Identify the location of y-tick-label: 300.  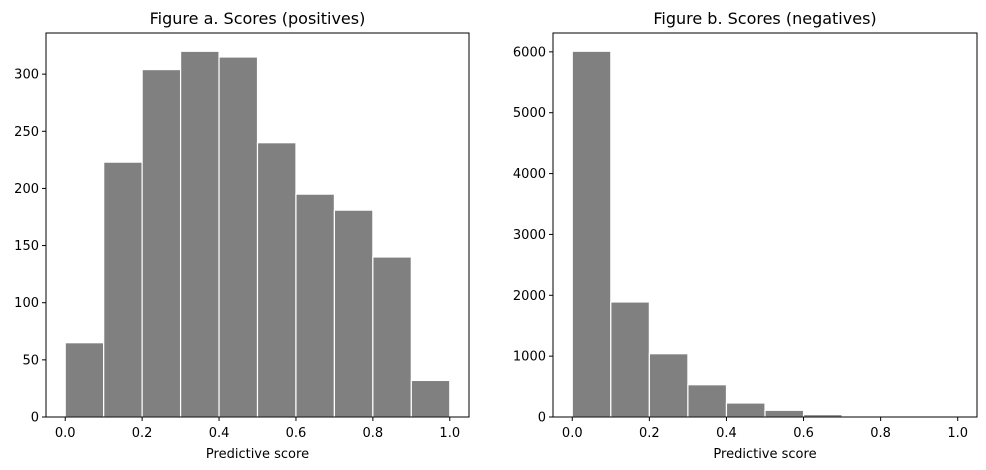
(26, 75).